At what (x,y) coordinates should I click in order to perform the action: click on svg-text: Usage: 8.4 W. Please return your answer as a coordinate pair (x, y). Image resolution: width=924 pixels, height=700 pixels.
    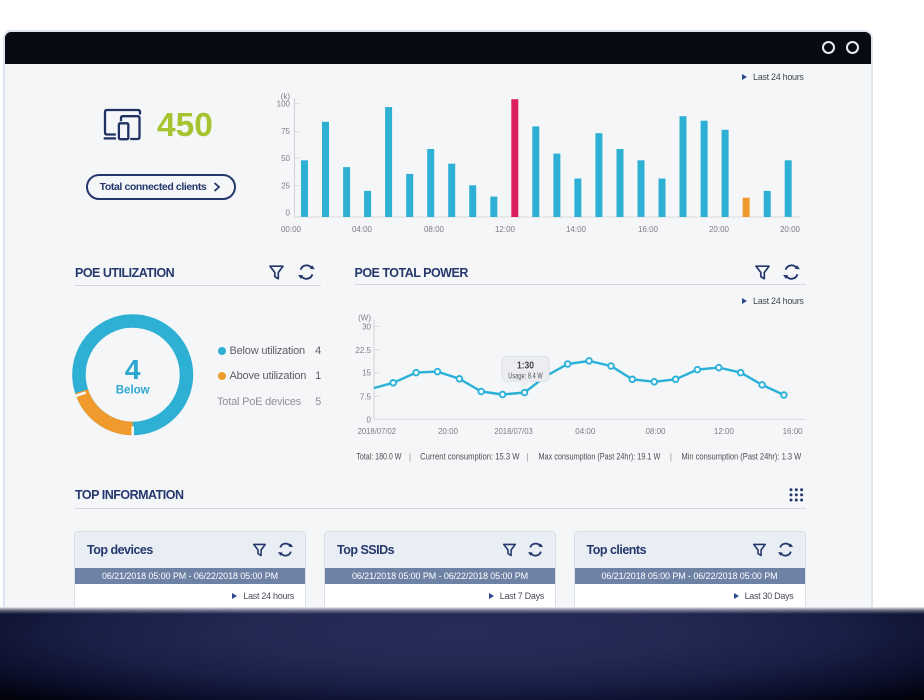
    Looking at the image, I should click on (525, 376).